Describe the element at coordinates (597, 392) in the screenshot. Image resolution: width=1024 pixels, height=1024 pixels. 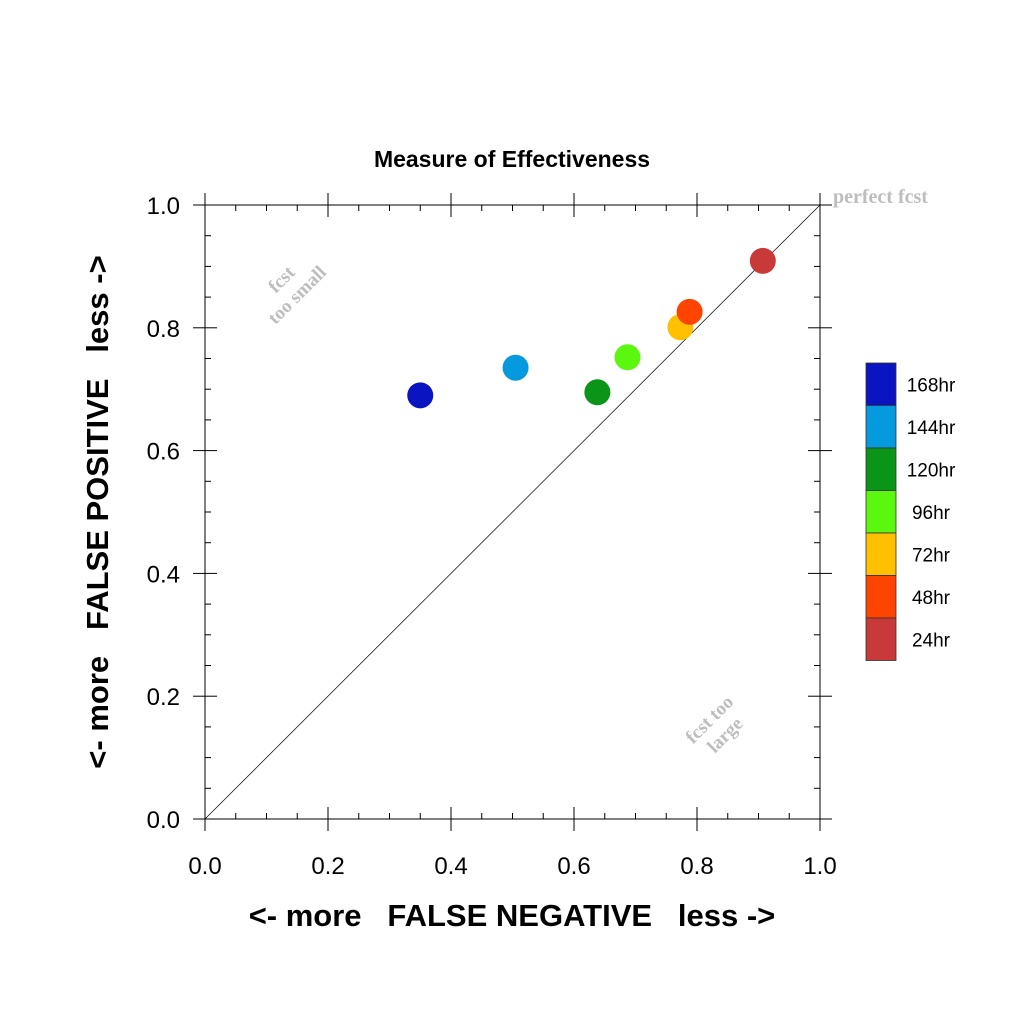
I see `data-point-120hr` at that location.